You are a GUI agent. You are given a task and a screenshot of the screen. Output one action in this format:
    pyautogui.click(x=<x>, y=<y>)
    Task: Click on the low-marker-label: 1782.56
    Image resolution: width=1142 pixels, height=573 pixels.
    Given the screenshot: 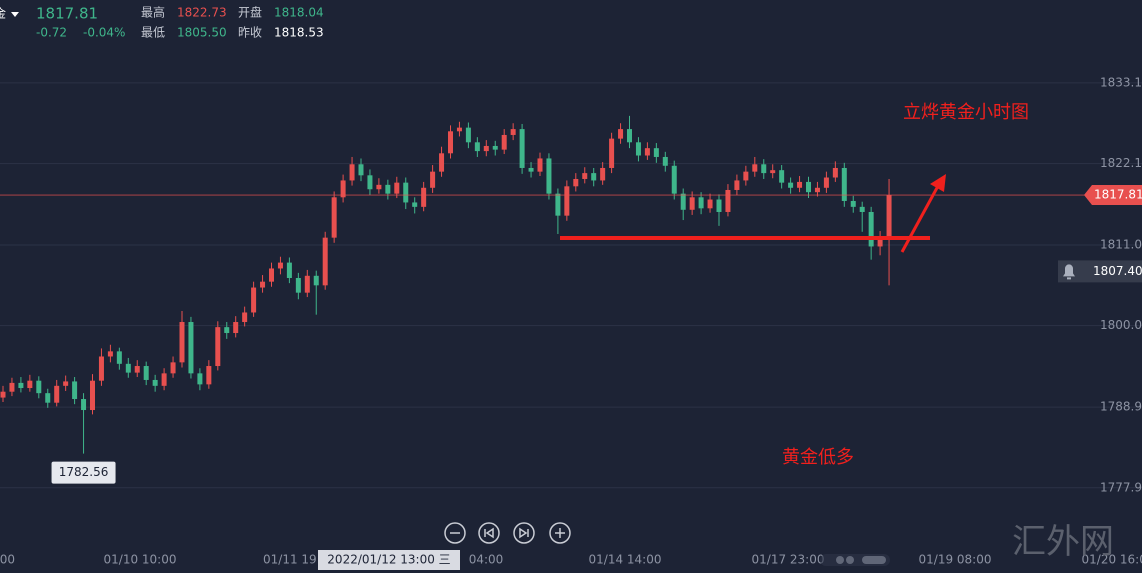 What is the action you would take?
    pyautogui.click(x=84, y=472)
    